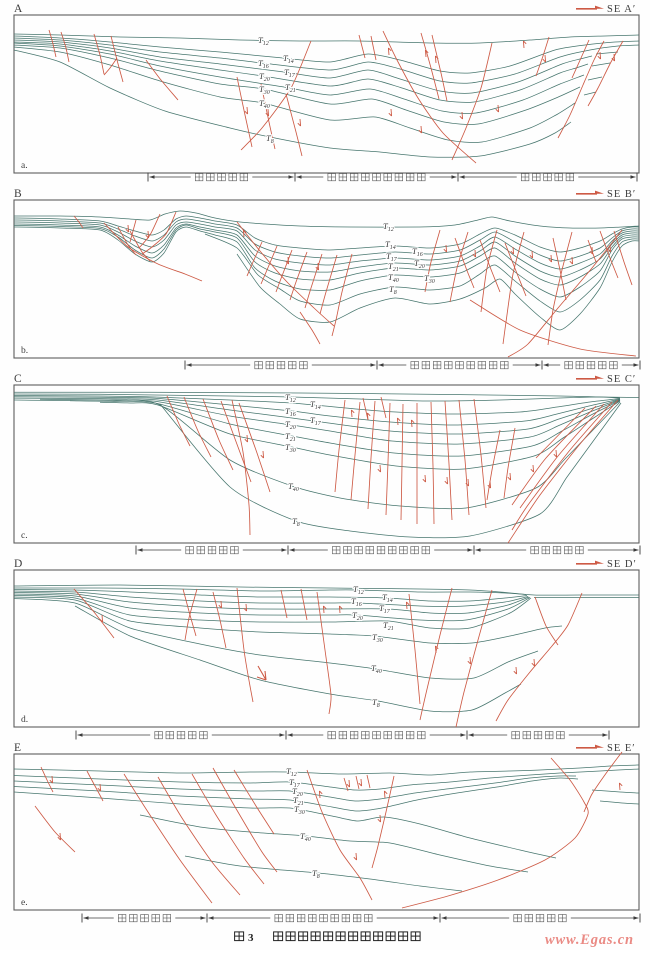 This screenshot has height=955, width=650. I want to click on svg-text: B, so click(18, 194).